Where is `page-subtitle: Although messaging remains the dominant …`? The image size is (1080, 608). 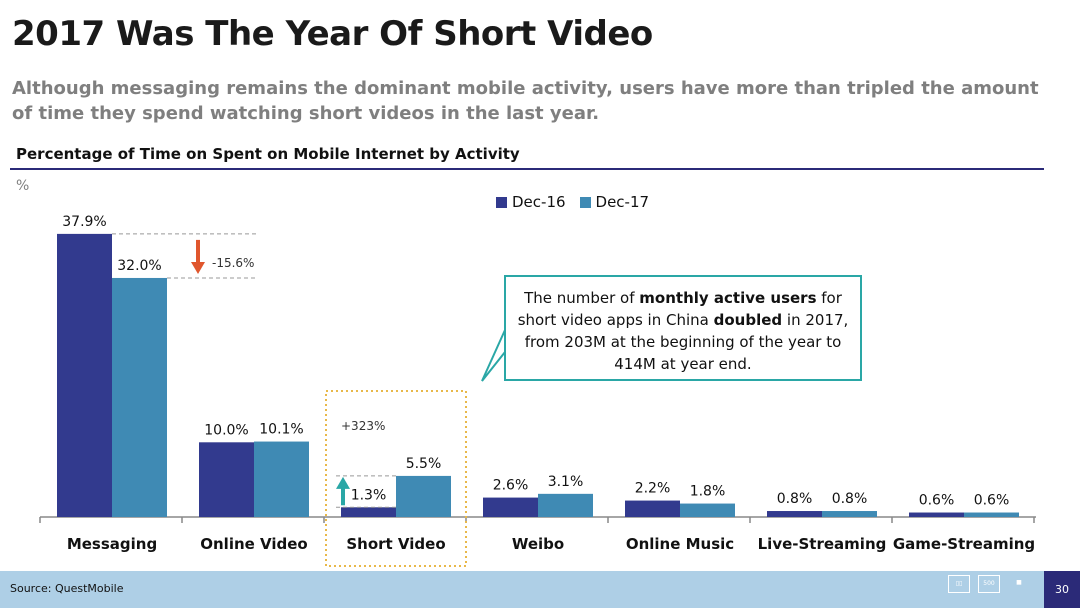
page-subtitle: Although messaging remains the dominant … is located at coordinates (525, 101).